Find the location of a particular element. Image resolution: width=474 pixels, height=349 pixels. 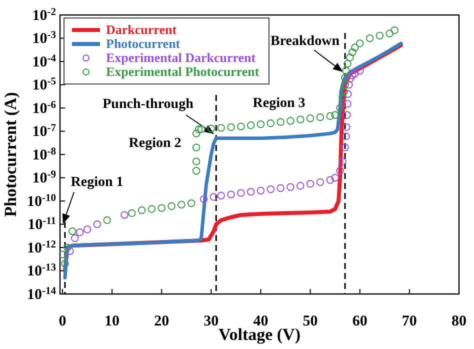

x-tick-label: 60 is located at coordinates (360, 322).